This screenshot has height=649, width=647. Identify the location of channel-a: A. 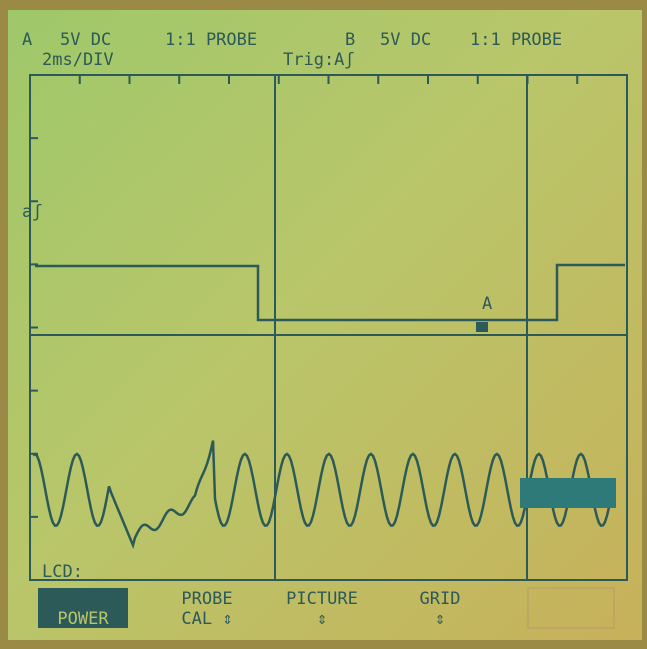
(27, 40).